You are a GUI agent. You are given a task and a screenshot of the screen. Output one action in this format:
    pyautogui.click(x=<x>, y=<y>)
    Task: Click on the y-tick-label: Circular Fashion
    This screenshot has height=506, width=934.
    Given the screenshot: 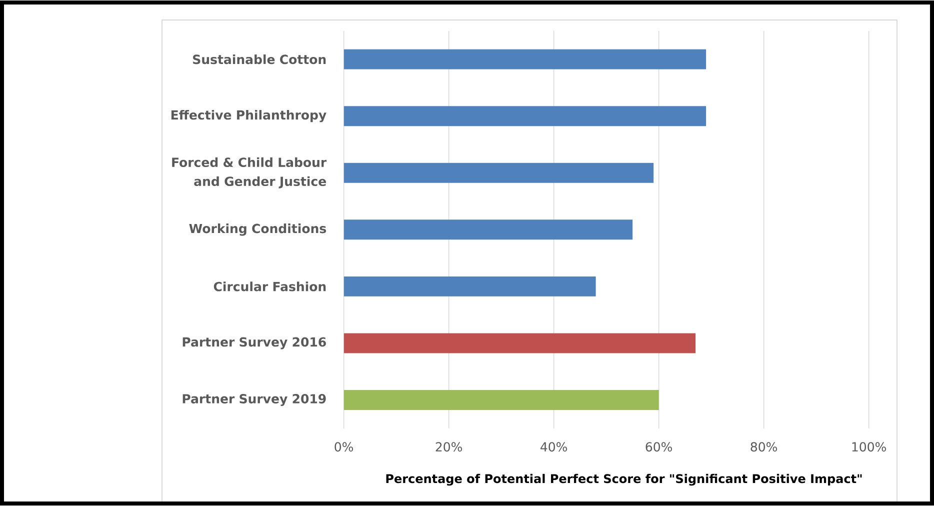 What is the action you would take?
    pyautogui.click(x=270, y=287)
    